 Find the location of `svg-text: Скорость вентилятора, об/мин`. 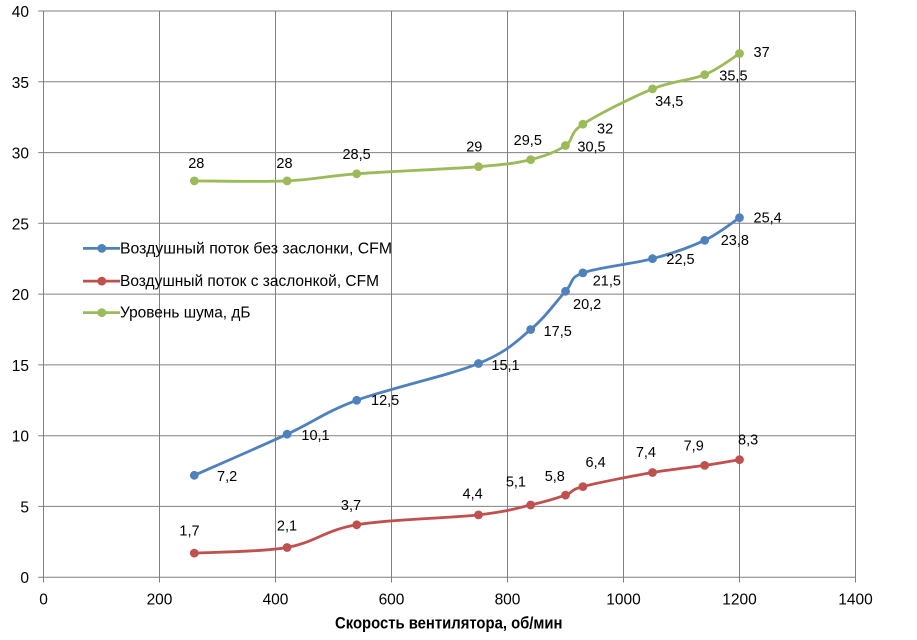

svg-text: Скорость вентилятора, об/мин is located at coordinates (449, 623).